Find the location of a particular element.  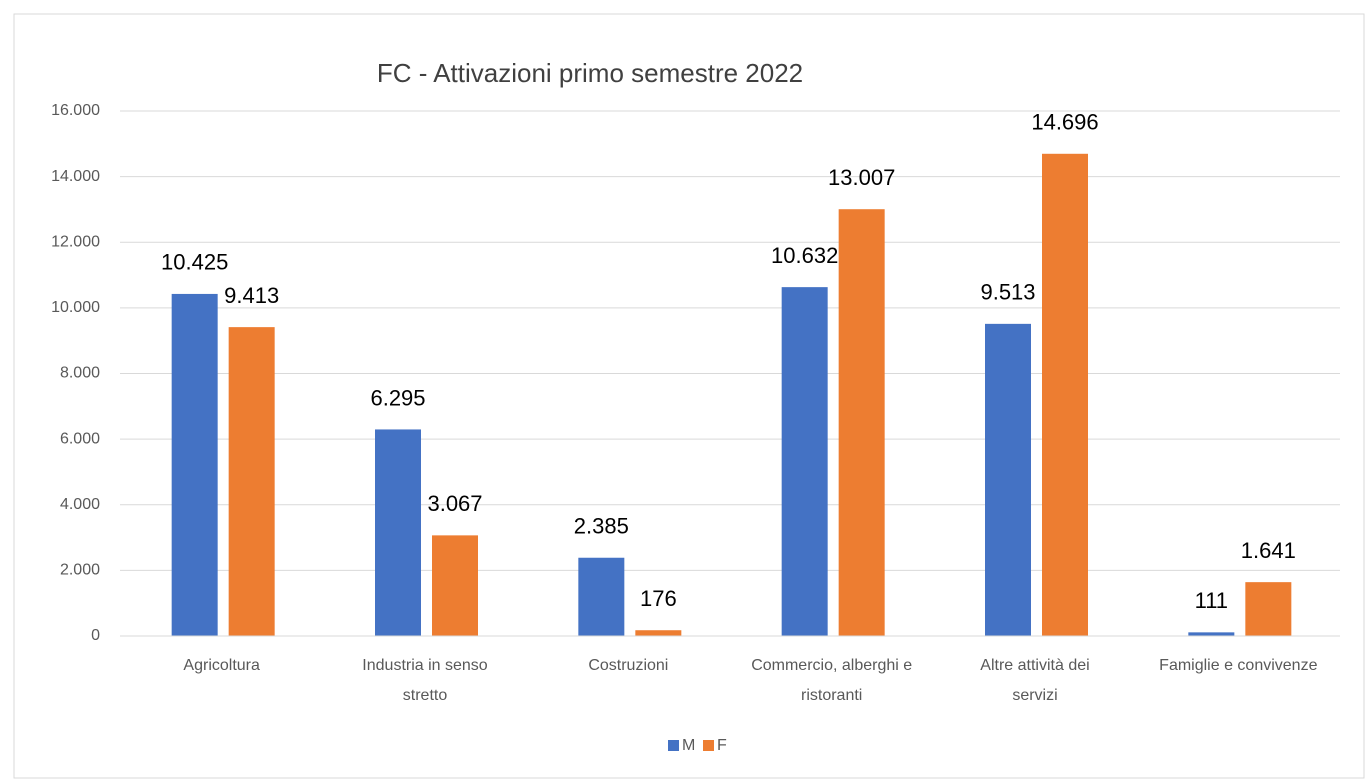

x-tick-label: Commercio, alberghi e ristoranti is located at coordinates (831, 680).